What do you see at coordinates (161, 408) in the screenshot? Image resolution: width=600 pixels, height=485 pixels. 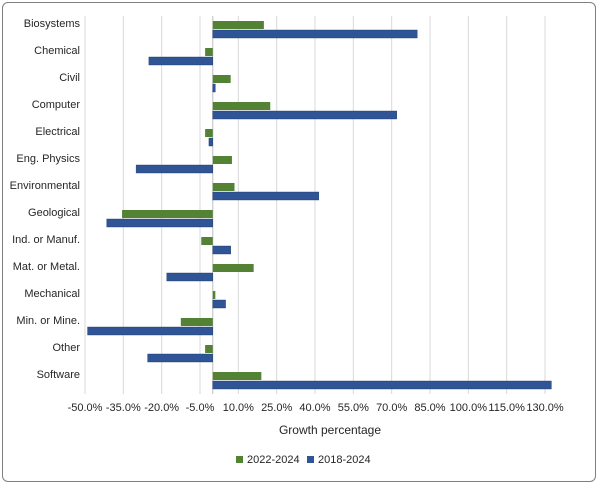 I see `x-tick-label: -20.0%` at bounding box center [161, 408].